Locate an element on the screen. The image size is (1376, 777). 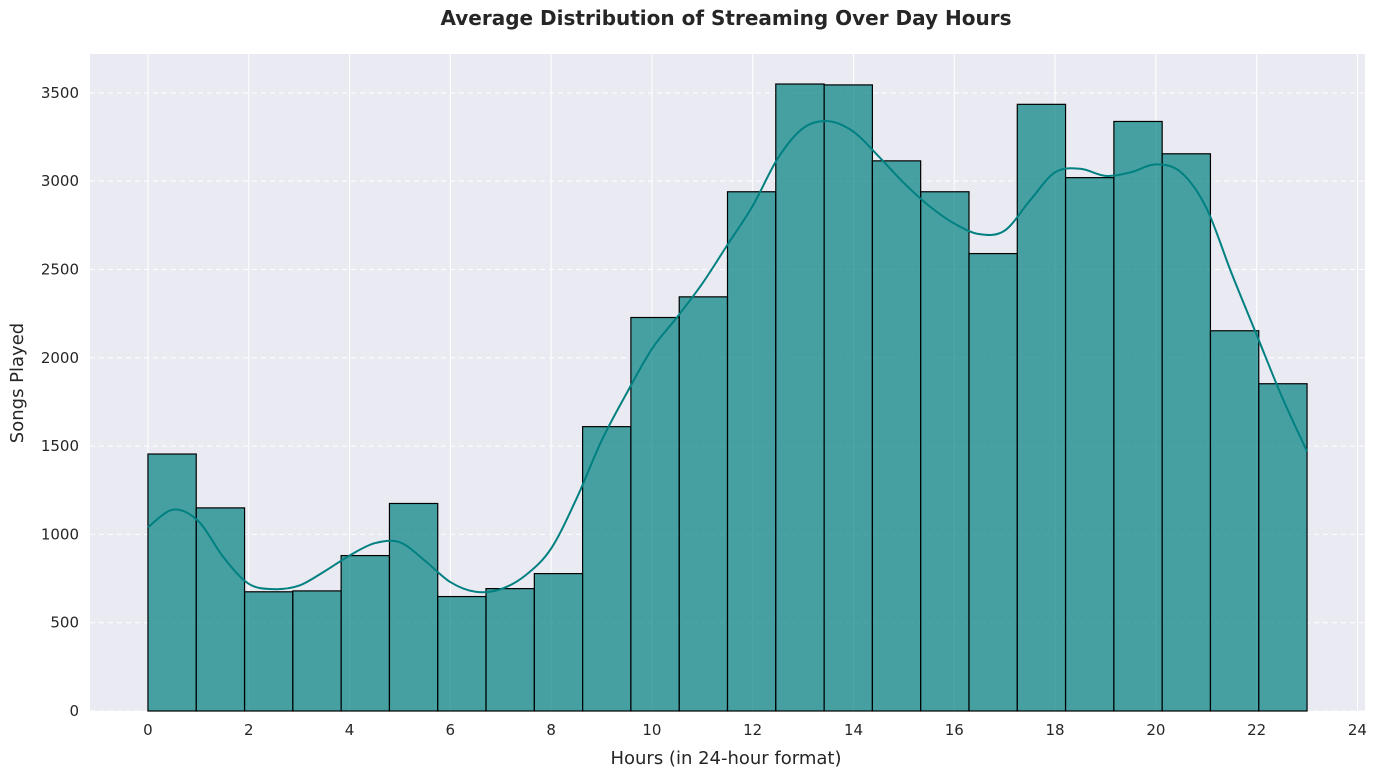
x-tick-label: 4 is located at coordinates (350, 730).